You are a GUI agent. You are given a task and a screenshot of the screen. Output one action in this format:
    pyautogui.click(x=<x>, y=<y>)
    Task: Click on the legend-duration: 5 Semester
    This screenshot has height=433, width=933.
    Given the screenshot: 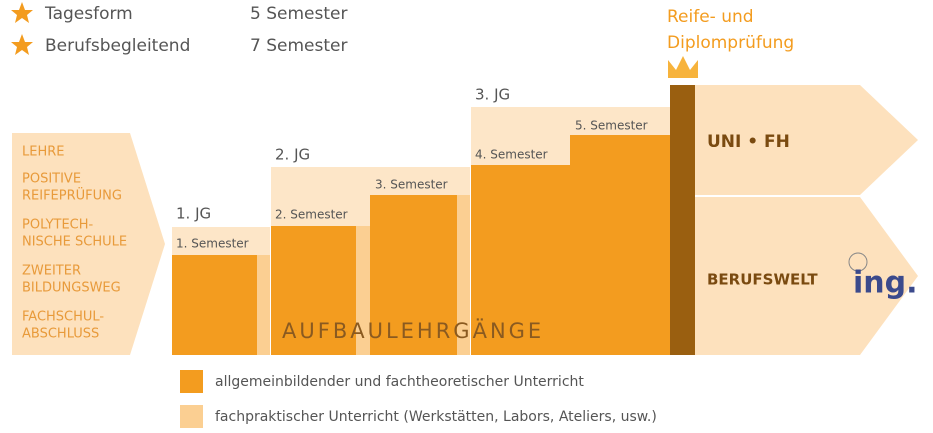 What is the action you would take?
    pyautogui.click(x=298, y=14)
    